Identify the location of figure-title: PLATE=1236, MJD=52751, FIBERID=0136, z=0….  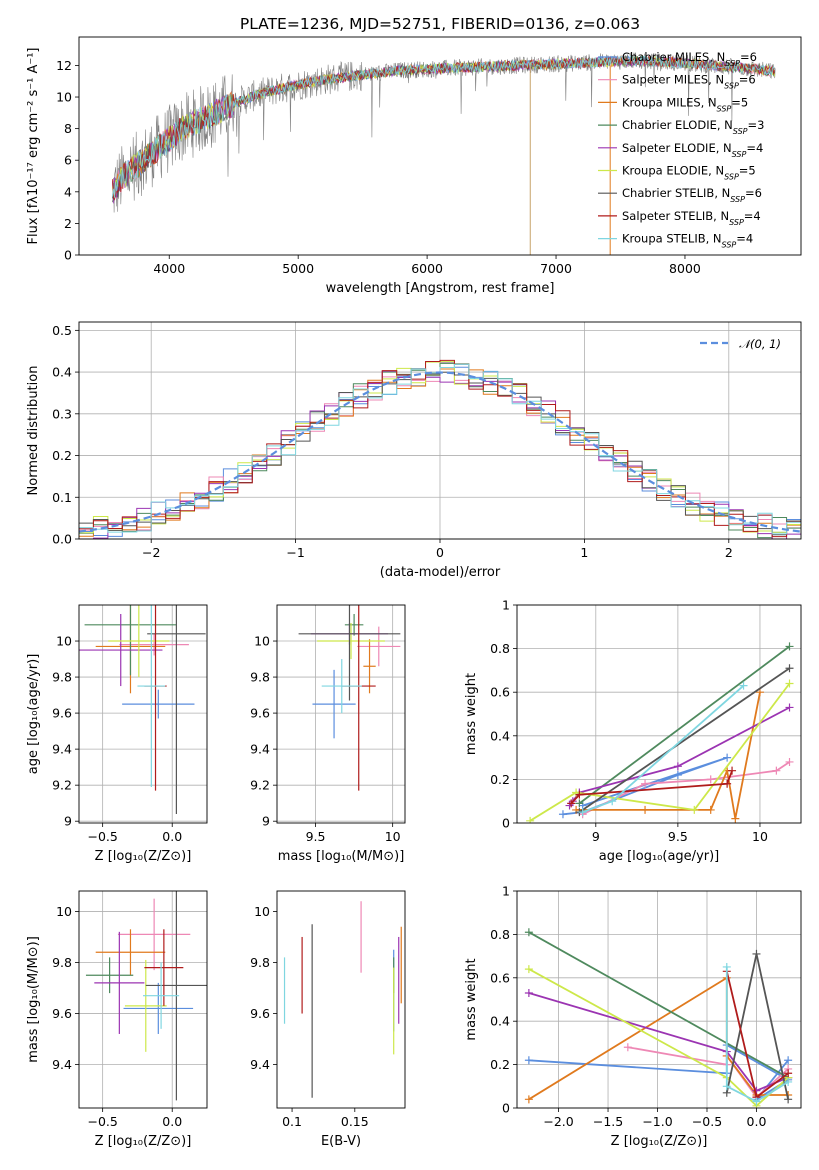
(440, 24).